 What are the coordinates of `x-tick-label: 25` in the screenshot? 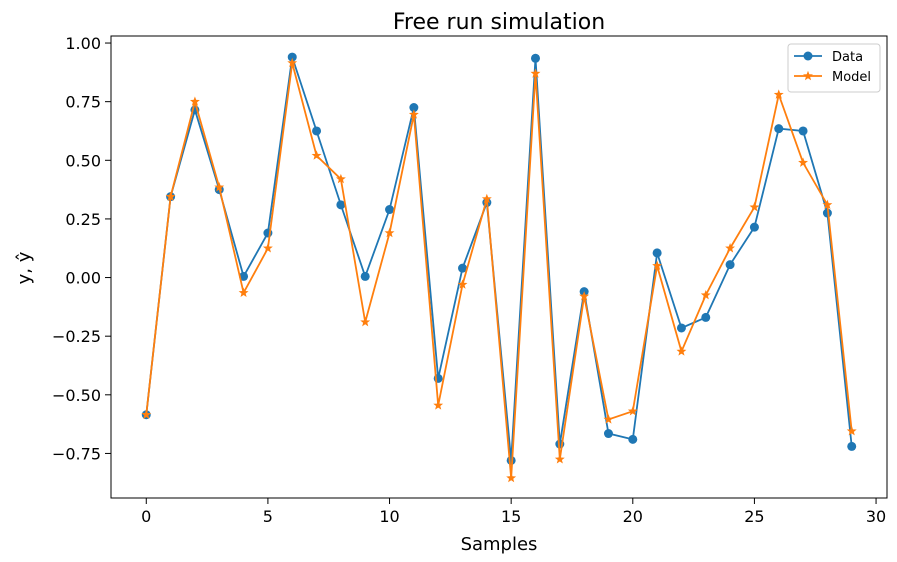 It's located at (754, 516).